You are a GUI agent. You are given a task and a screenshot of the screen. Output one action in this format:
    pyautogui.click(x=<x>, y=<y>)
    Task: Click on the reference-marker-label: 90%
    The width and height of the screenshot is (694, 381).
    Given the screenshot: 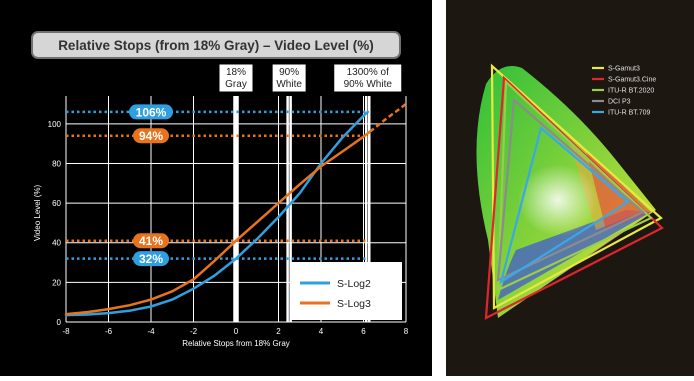 What is the action you would take?
    pyautogui.click(x=289, y=72)
    